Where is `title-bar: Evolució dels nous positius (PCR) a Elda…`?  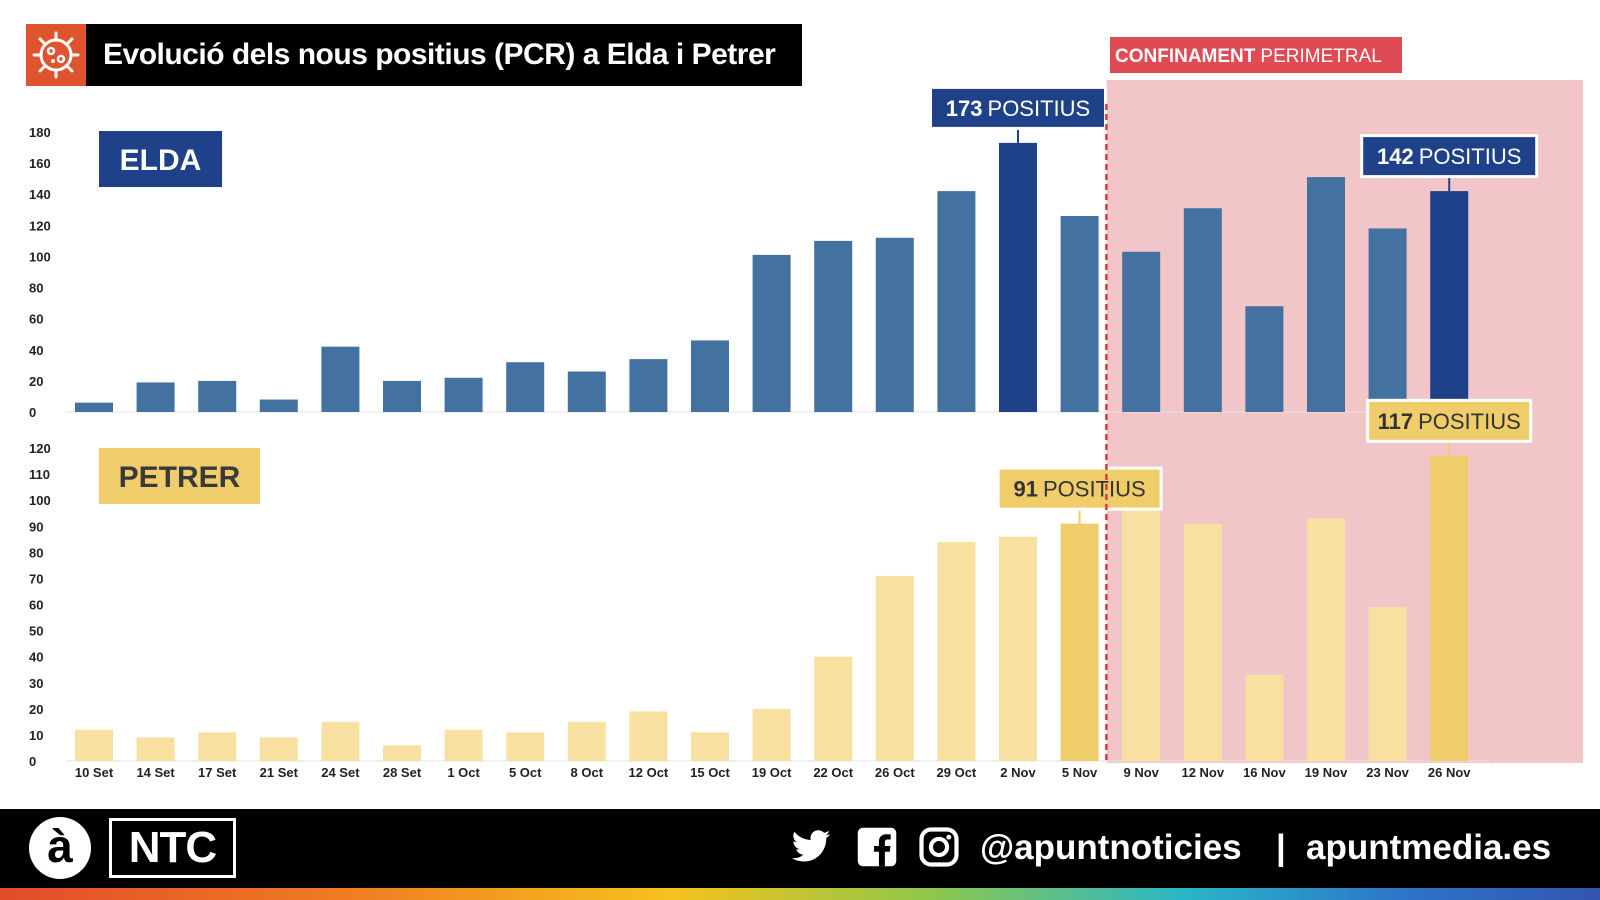 title-bar: Evolució dels nous positius (PCR) a Elda… is located at coordinates (414, 55).